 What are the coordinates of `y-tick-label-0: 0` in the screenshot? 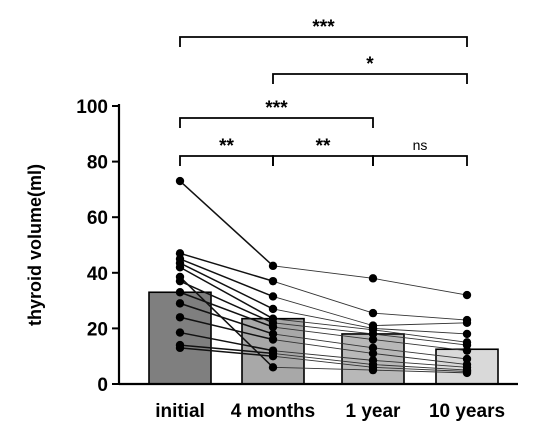 It's located at (102, 385).